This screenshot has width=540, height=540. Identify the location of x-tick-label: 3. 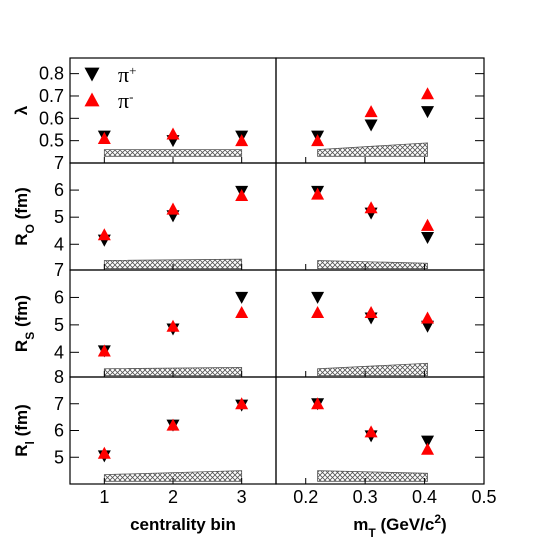
(242, 497).